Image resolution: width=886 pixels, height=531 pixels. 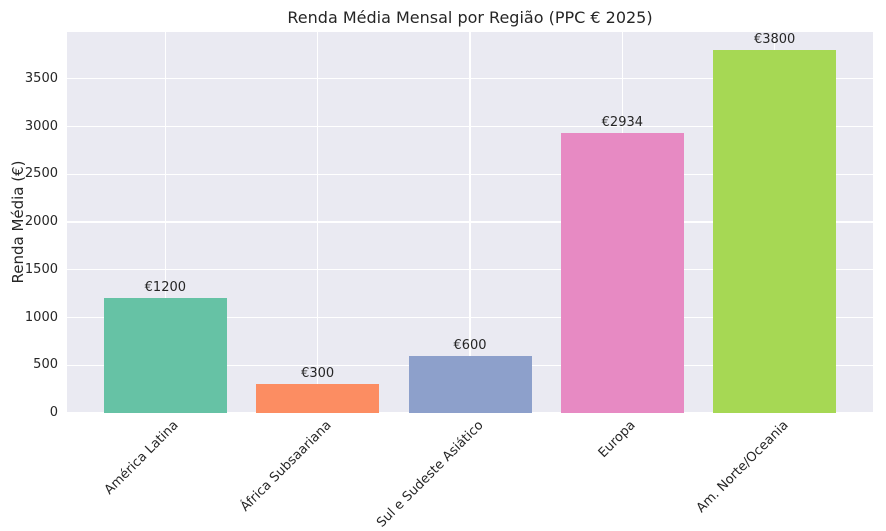 I want to click on bar-value-label: €300, so click(x=318, y=374).